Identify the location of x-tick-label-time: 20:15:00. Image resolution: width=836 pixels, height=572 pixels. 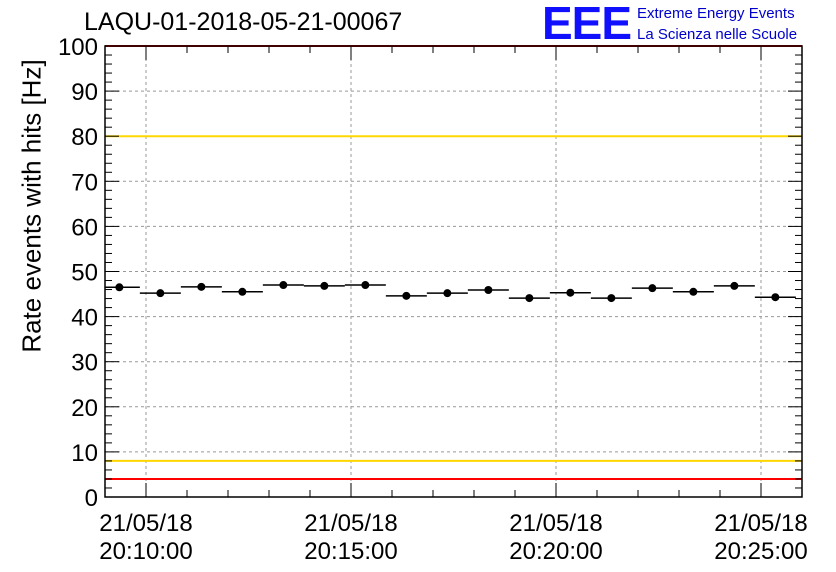
(350, 551).